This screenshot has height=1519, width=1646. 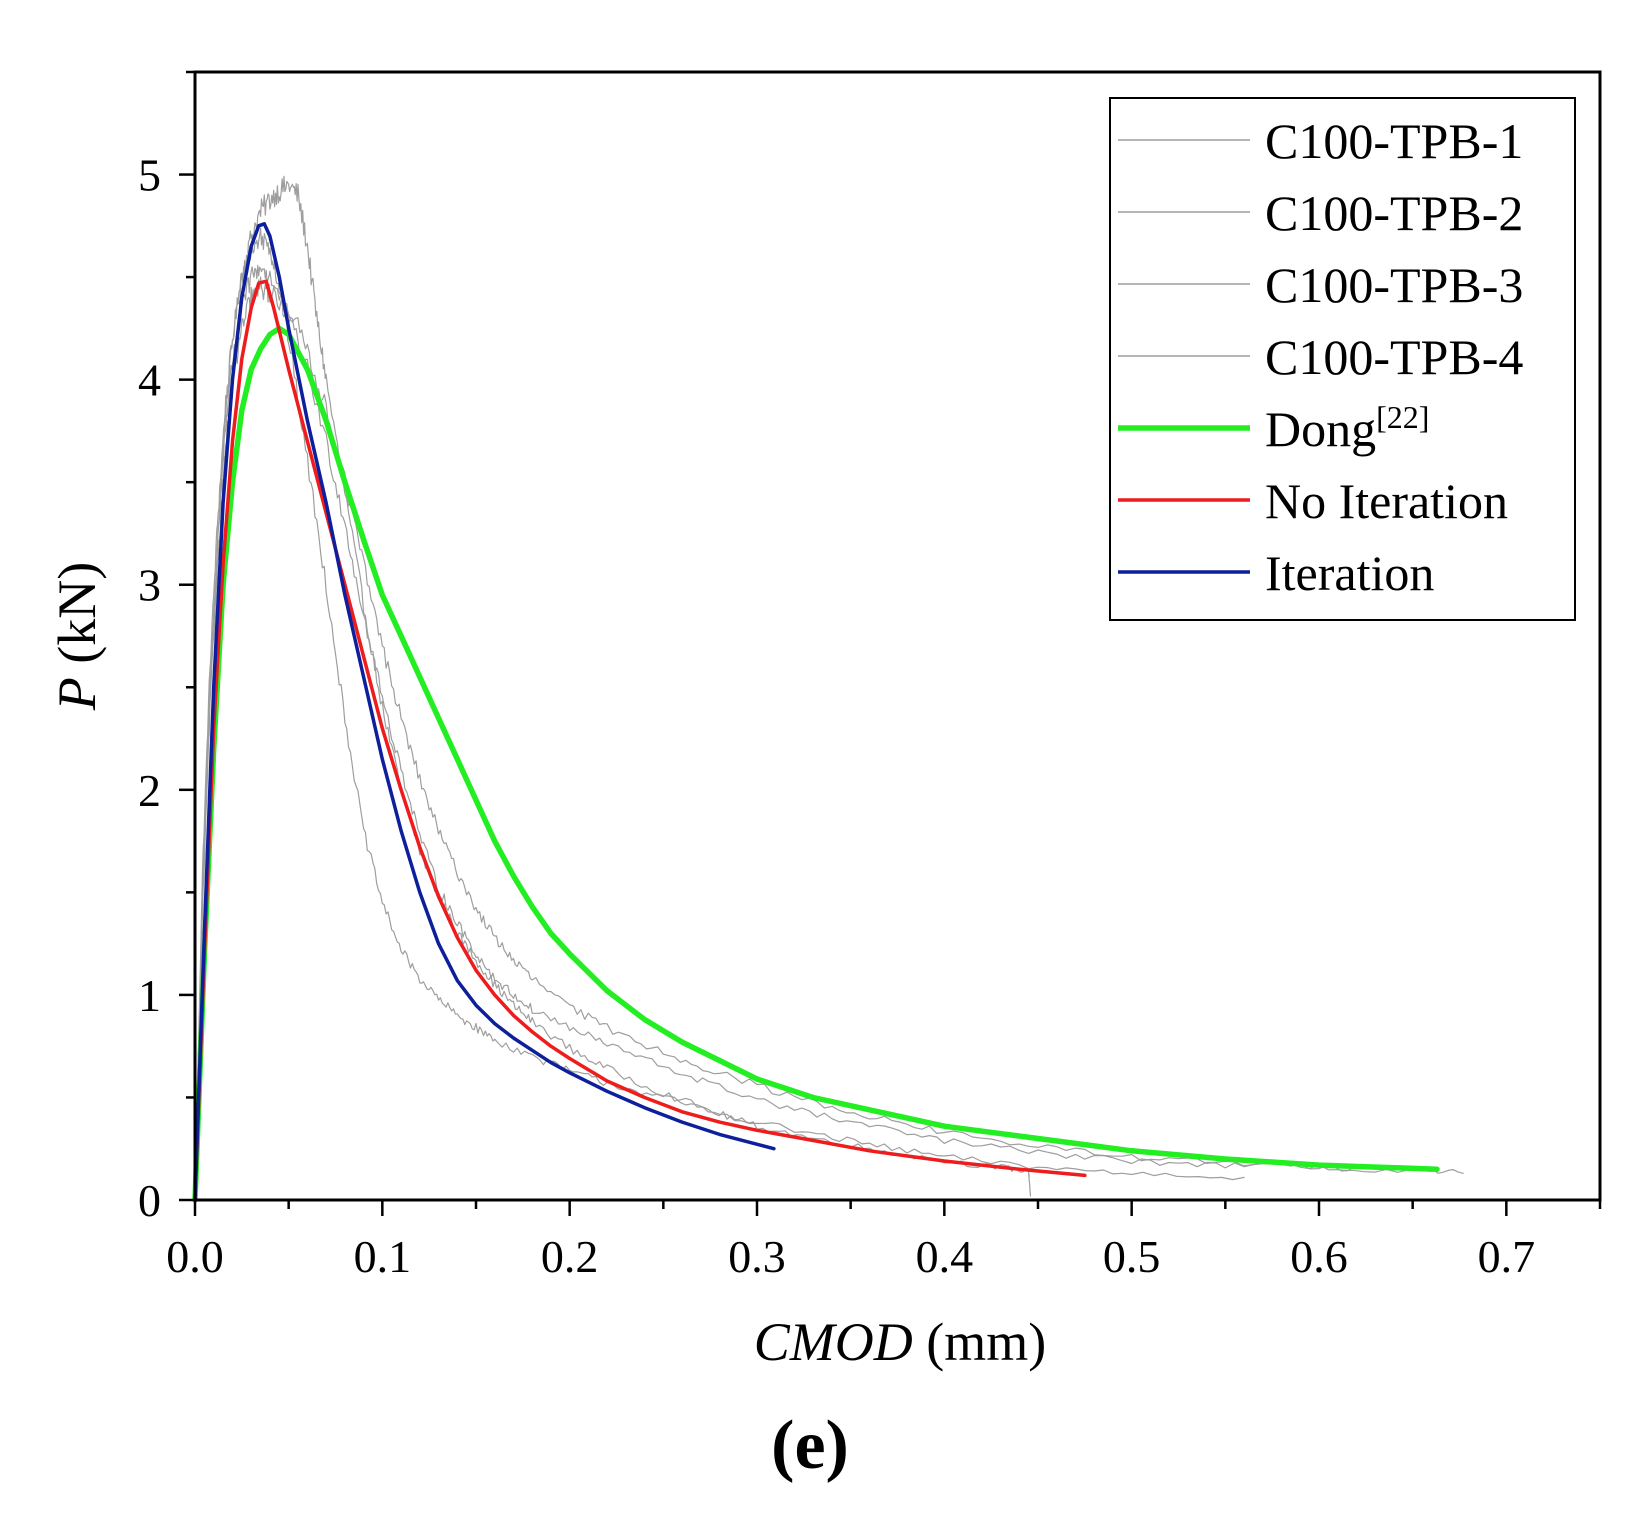 I want to click on y-tick-label: 4, so click(x=149, y=380).